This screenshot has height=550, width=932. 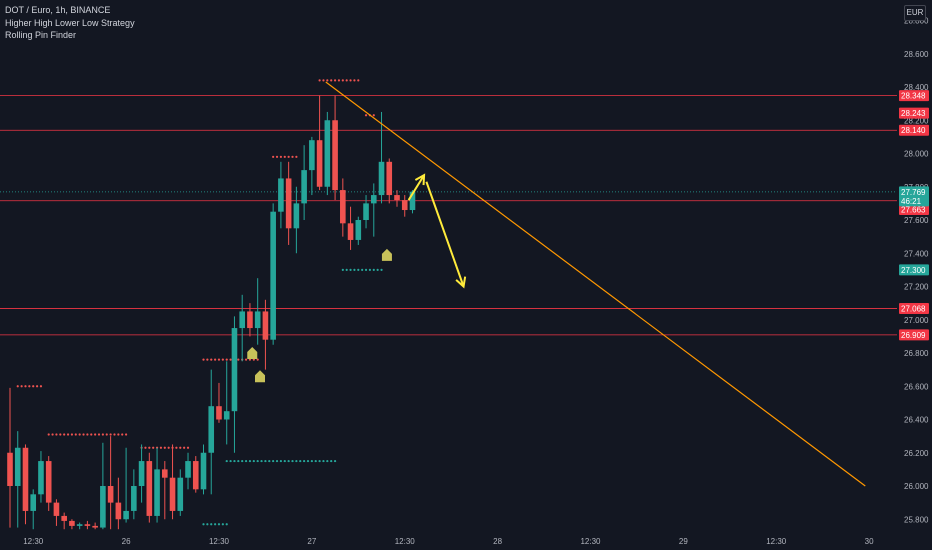 I want to click on y-tick-label: 27.400, so click(x=916, y=253).